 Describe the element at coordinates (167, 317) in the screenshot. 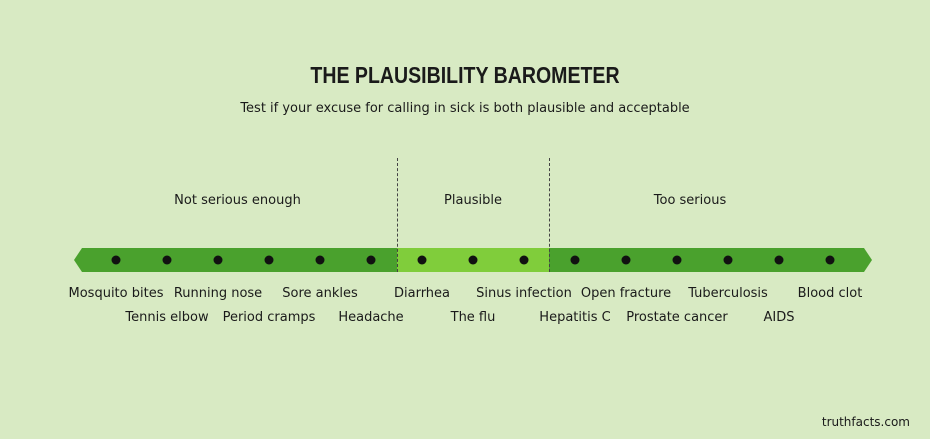

I see `item-label: Tennis elbow` at that location.